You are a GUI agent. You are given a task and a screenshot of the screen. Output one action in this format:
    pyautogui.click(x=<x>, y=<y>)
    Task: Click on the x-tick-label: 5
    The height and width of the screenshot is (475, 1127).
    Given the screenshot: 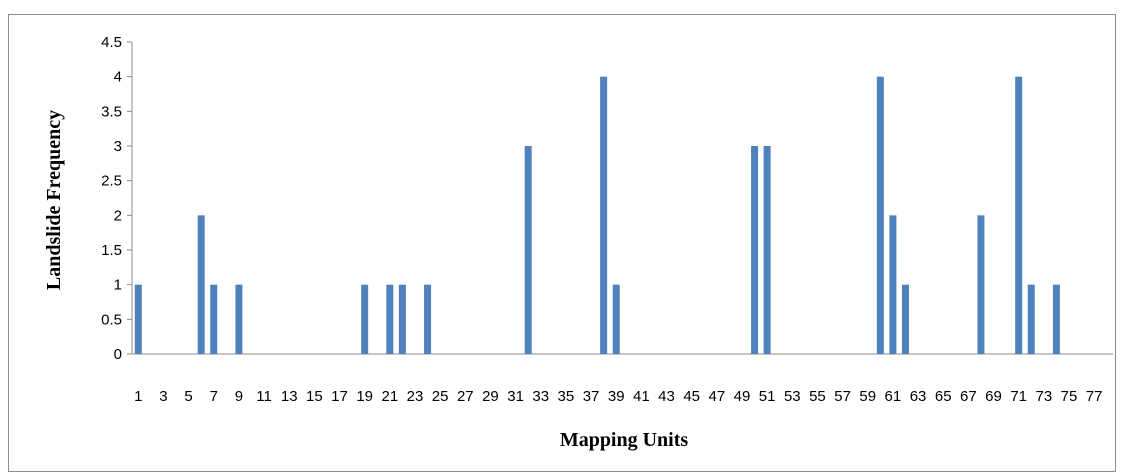 What is the action you would take?
    pyautogui.click(x=188, y=396)
    